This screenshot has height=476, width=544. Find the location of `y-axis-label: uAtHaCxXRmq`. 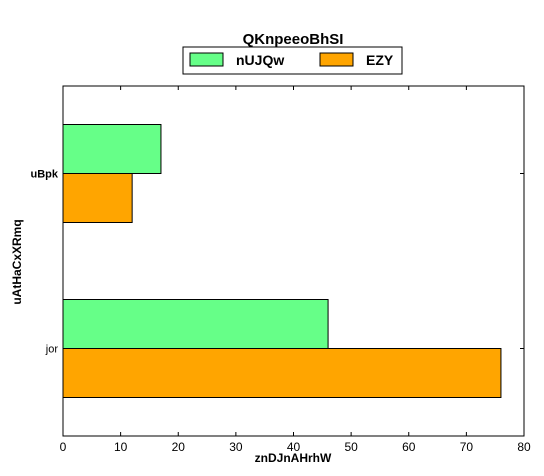

y-axis-label: uAtHaCxXRmq is located at coordinates (17, 261).